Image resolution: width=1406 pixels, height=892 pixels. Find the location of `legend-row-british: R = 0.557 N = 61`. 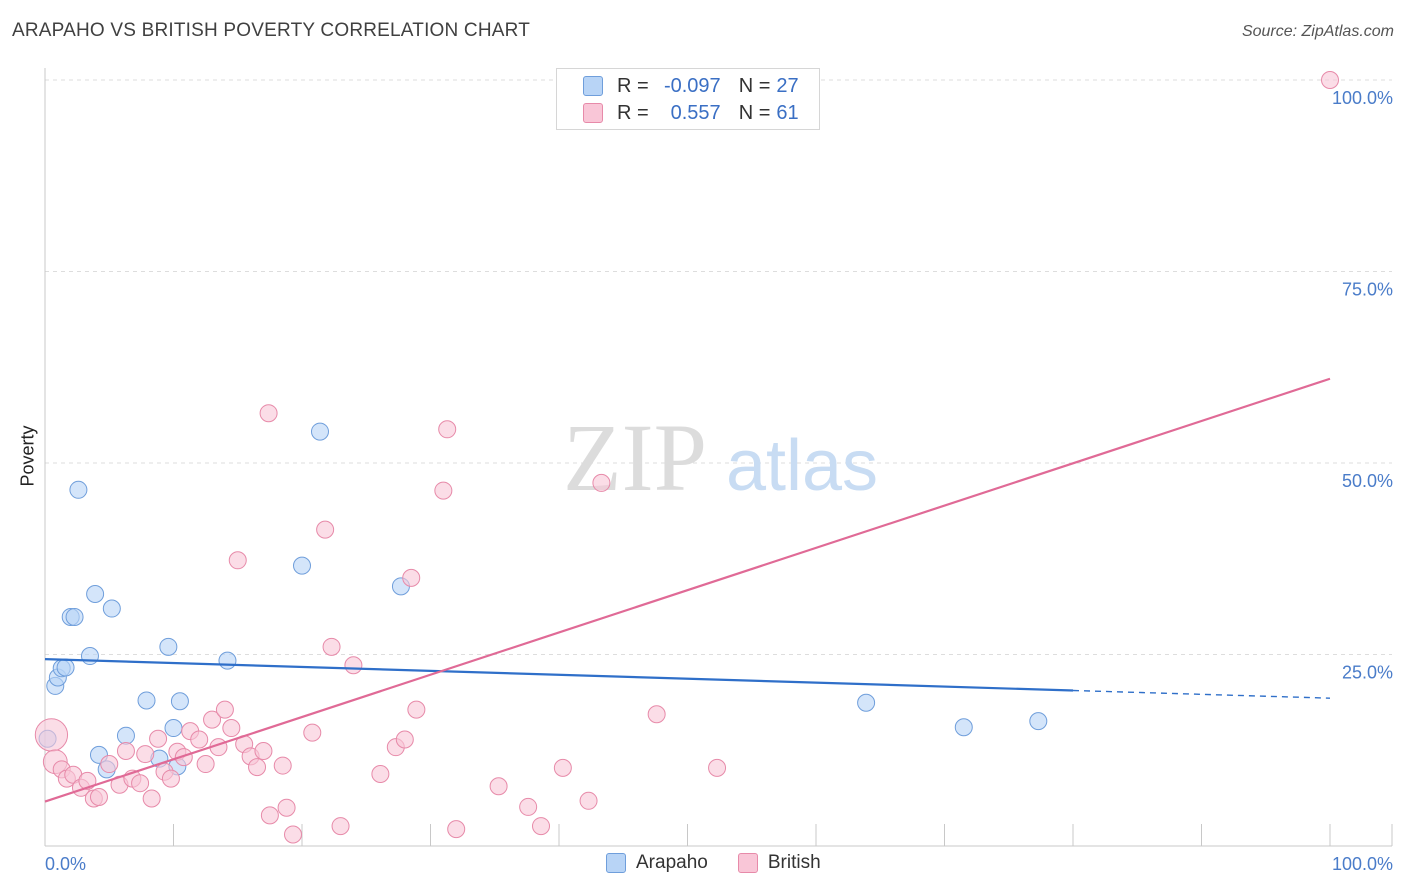

legend-row-british: R = 0.557 N = 61 is located at coordinates (699, 113).